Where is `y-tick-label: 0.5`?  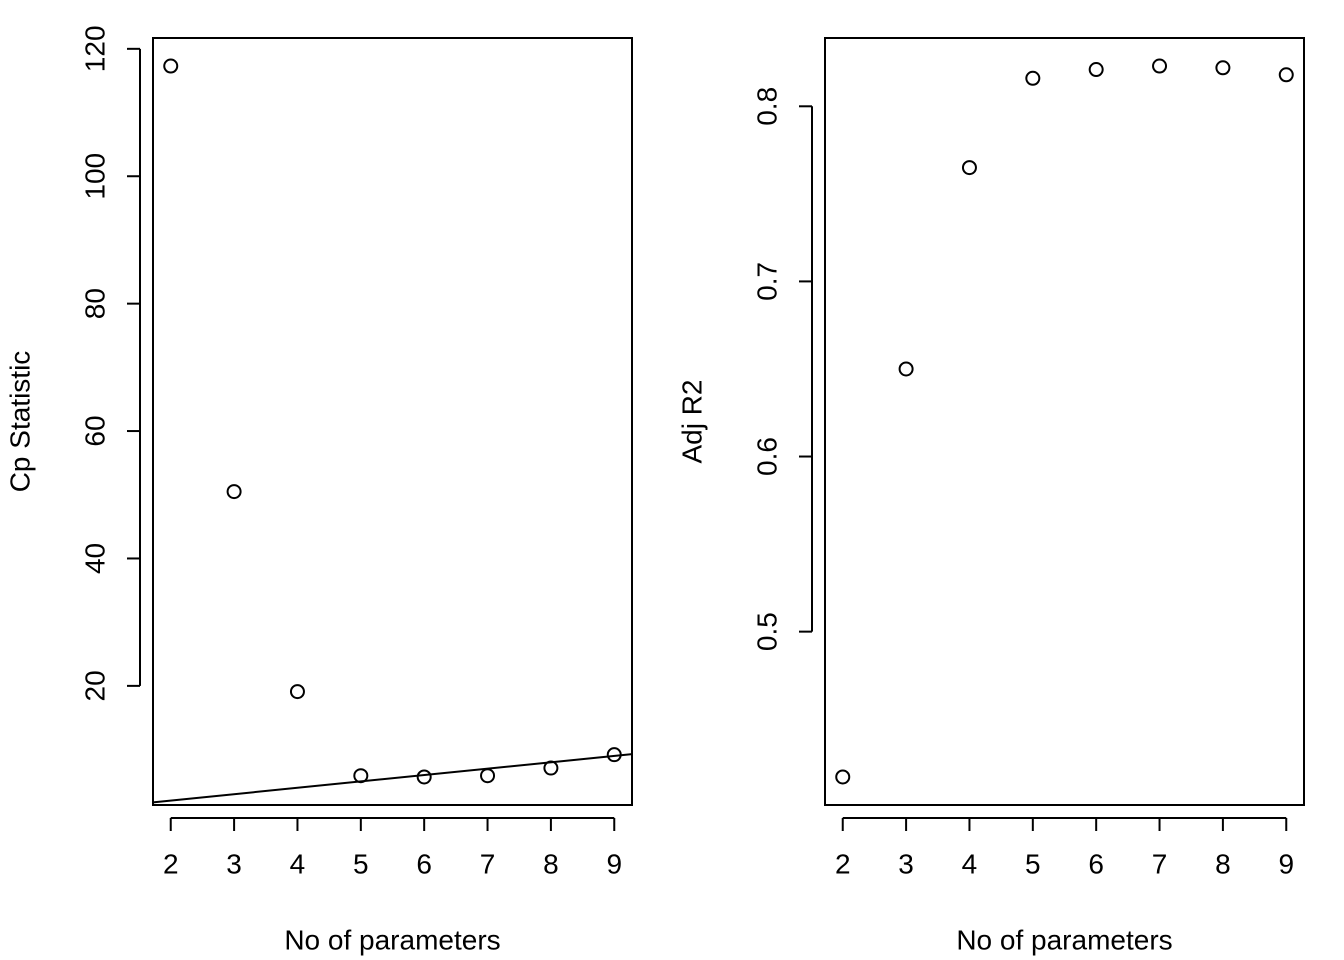 y-tick-label: 0.5 is located at coordinates (766, 631).